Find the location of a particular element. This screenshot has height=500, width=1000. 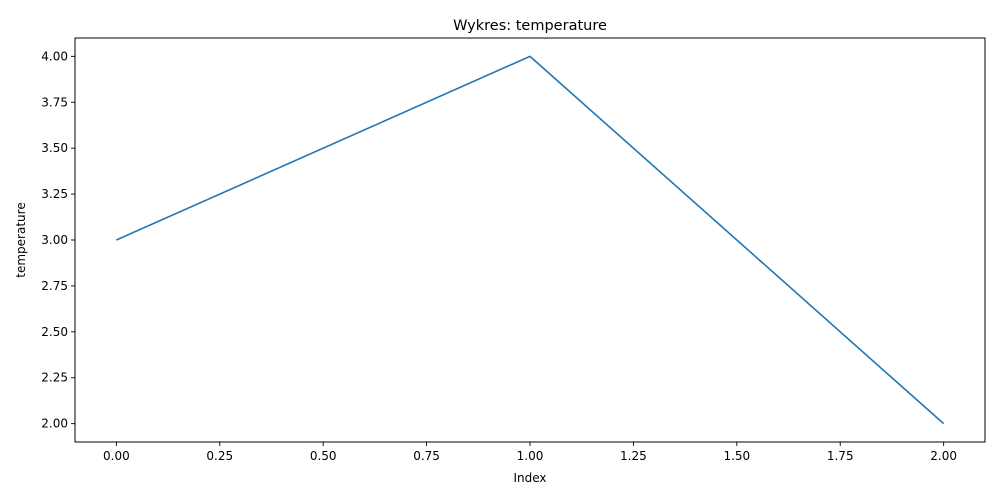

y-tick-label: 2.25 is located at coordinates (54, 378).